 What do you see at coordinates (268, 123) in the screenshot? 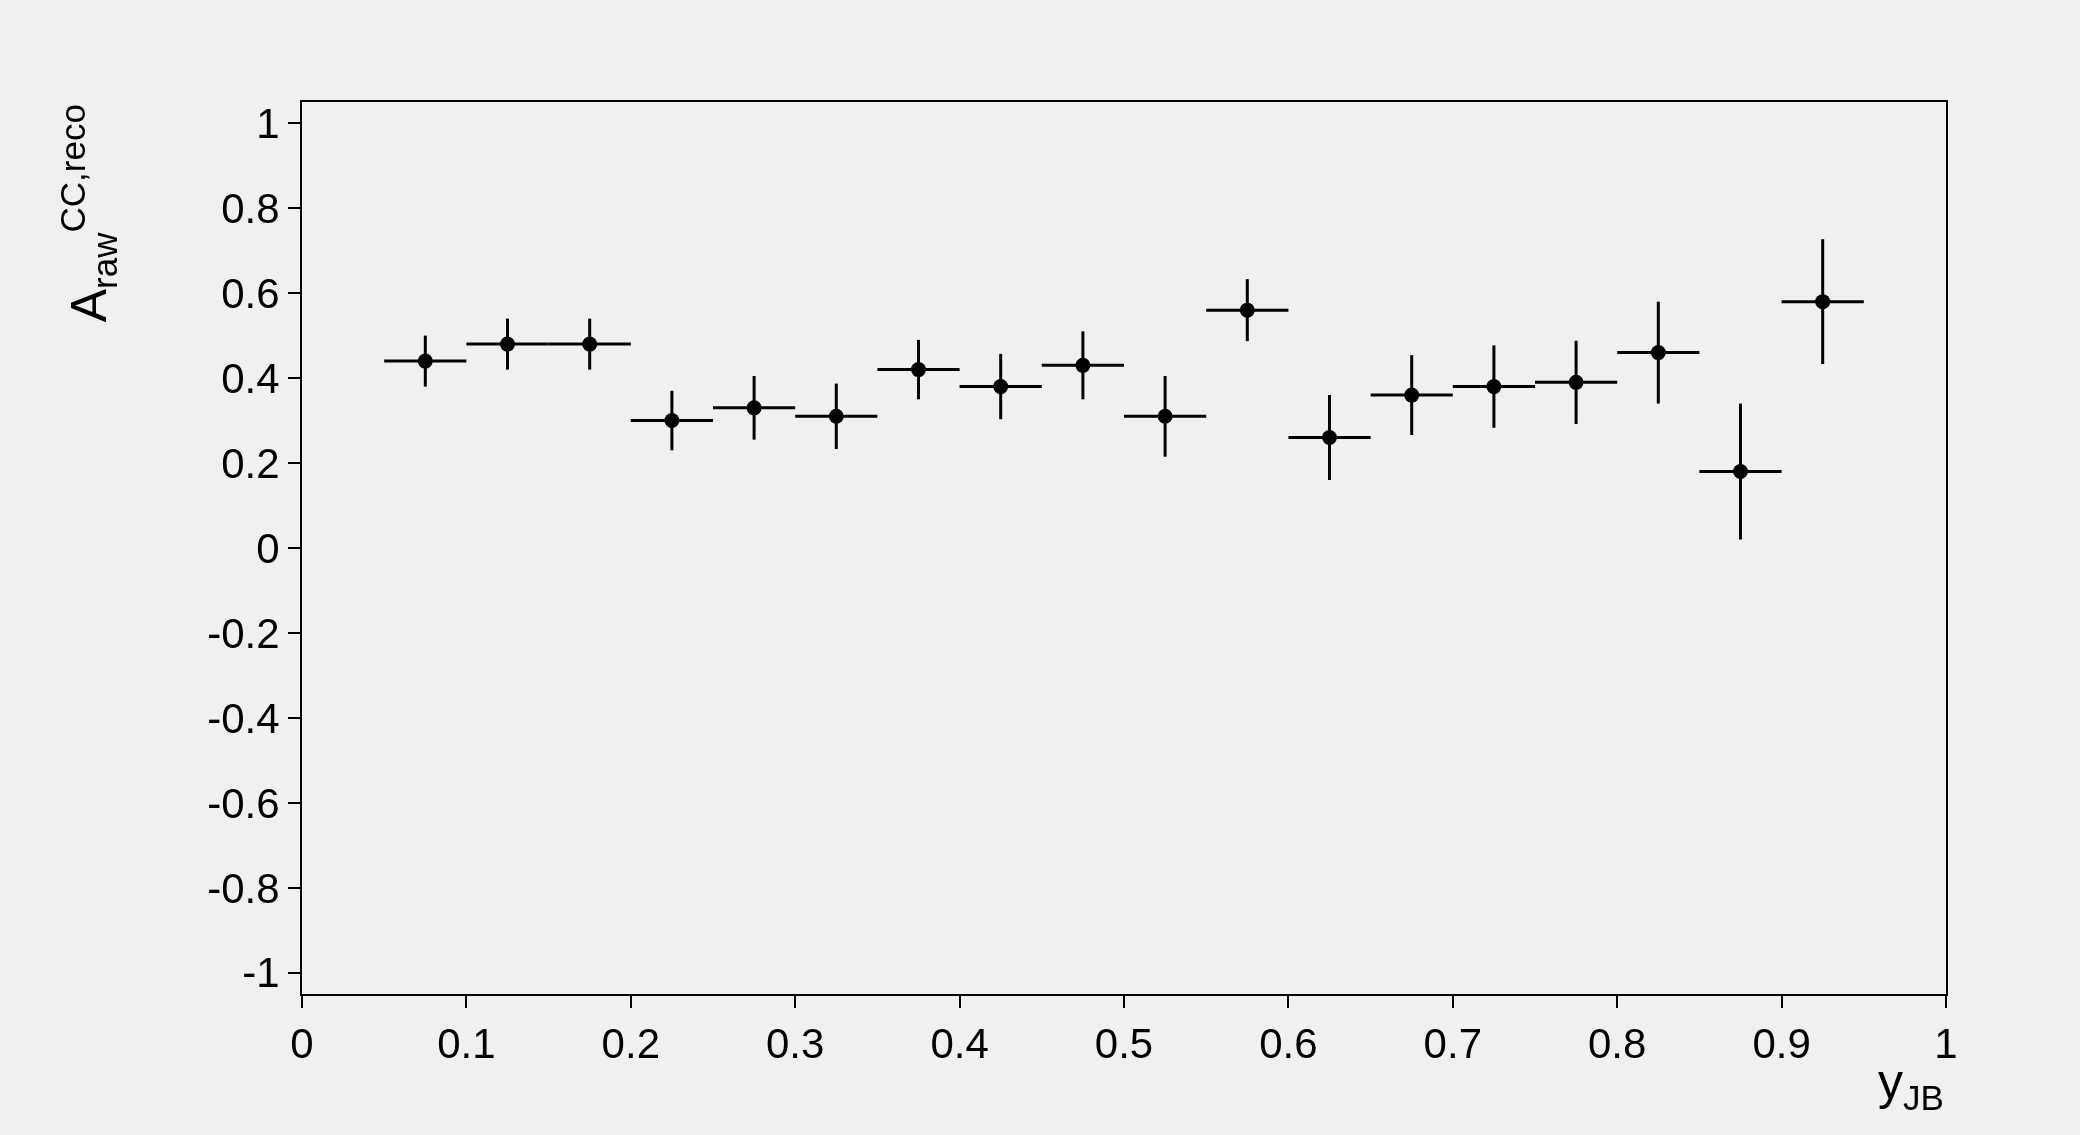
I see `y-tick-label: 1` at bounding box center [268, 123].